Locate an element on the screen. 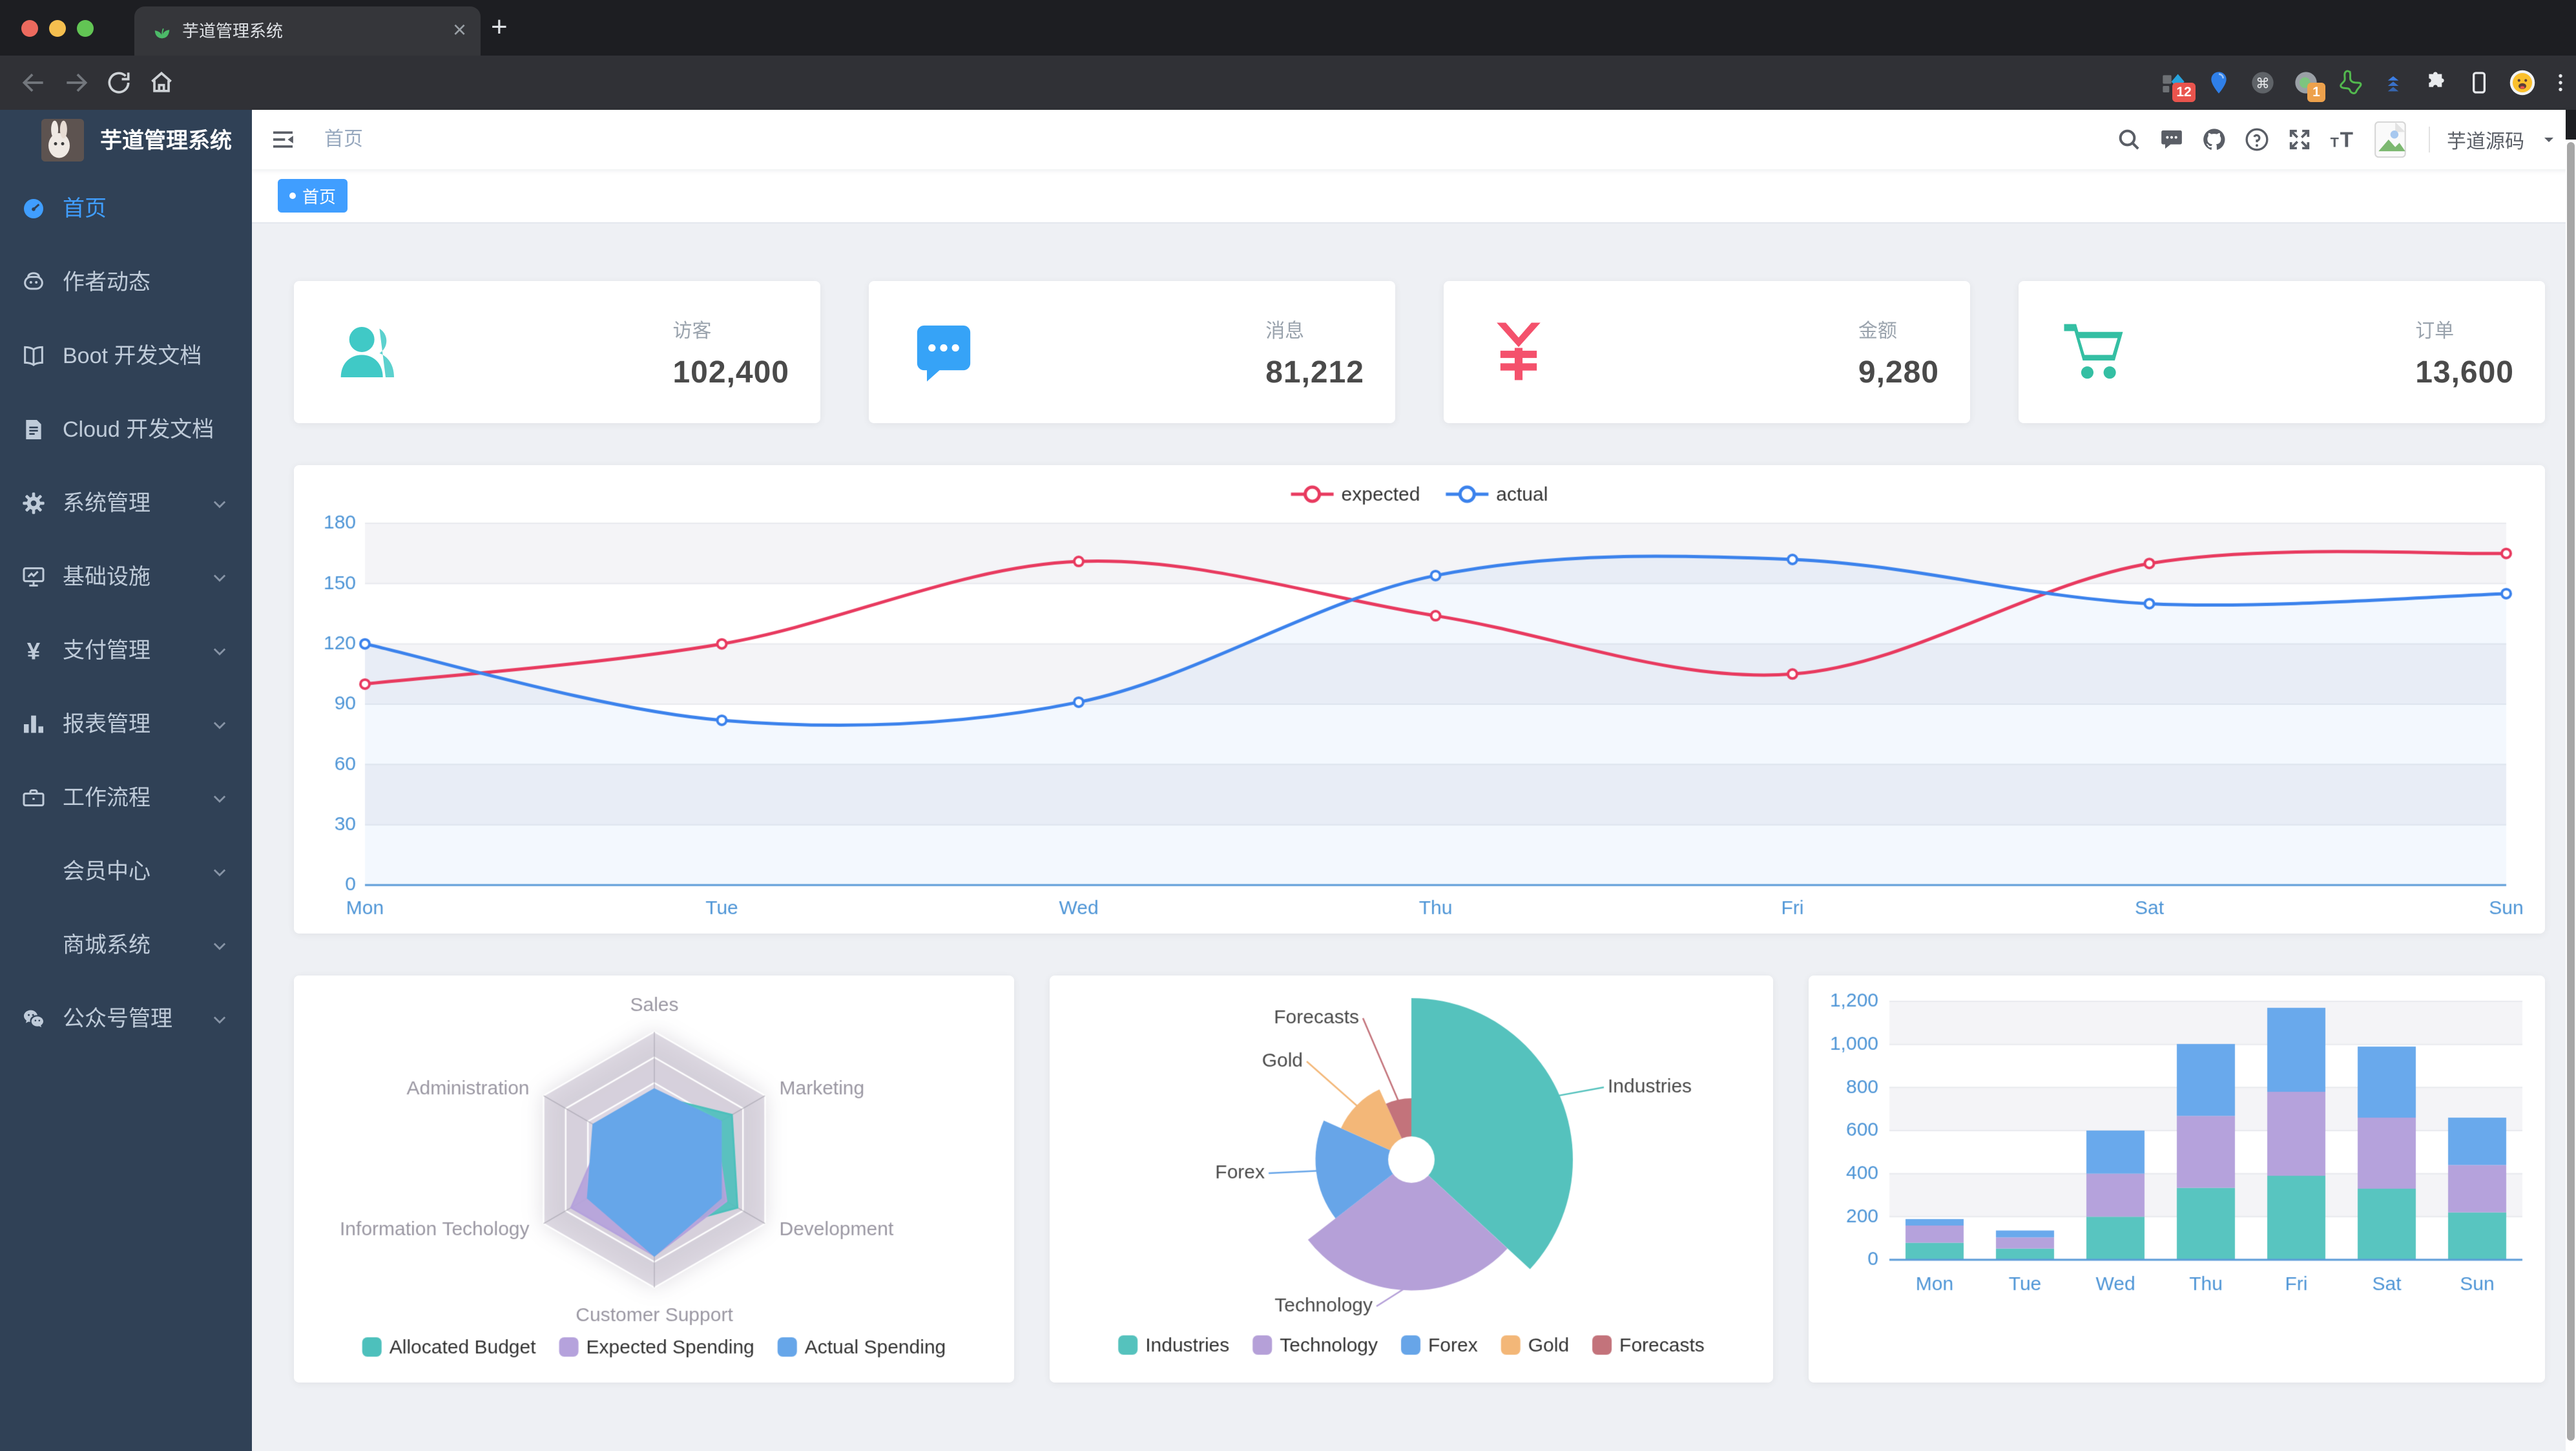  tag-active-dot is located at coordinates (292, 196).